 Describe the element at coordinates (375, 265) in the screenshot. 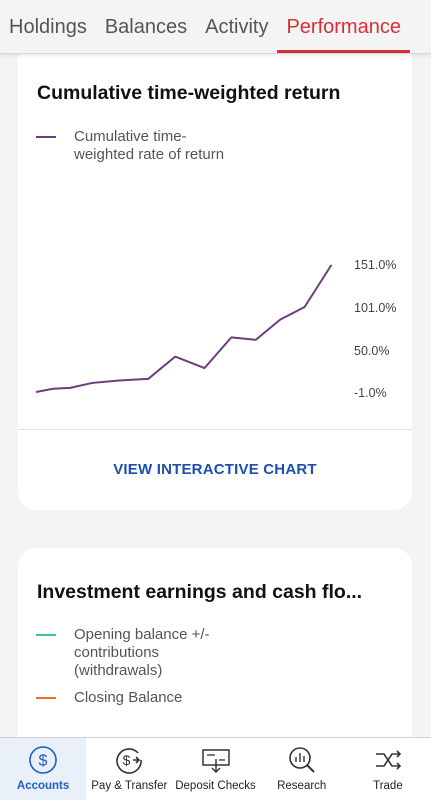

I see `y-tick-label: 151.0%` at that location.